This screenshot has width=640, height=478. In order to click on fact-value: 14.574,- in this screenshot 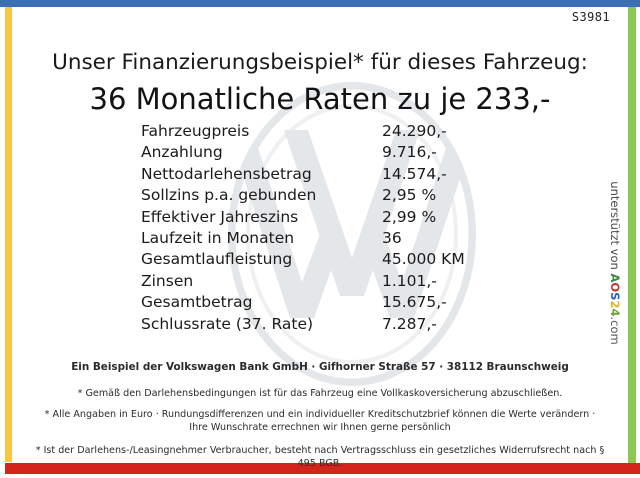, I will do `click(414, 173)`.